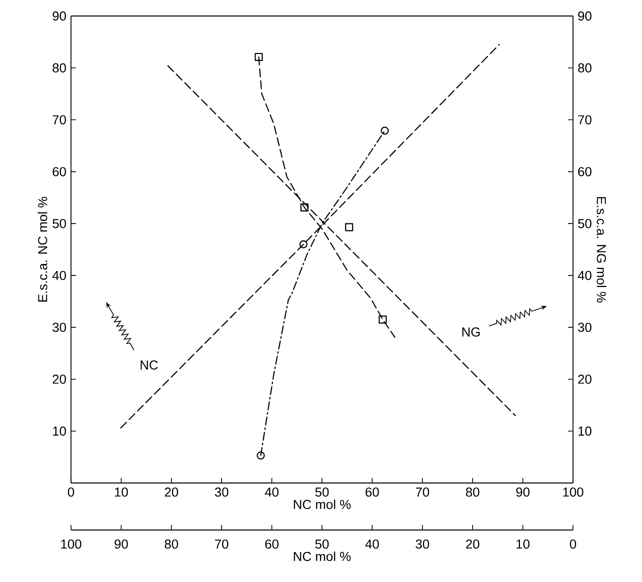 This screenshot has height=582, width=642. What do you see at coordinates (121, 544) in the screenshot?
I see `x2-tick-label: 90` at bounding box center [121, 544].